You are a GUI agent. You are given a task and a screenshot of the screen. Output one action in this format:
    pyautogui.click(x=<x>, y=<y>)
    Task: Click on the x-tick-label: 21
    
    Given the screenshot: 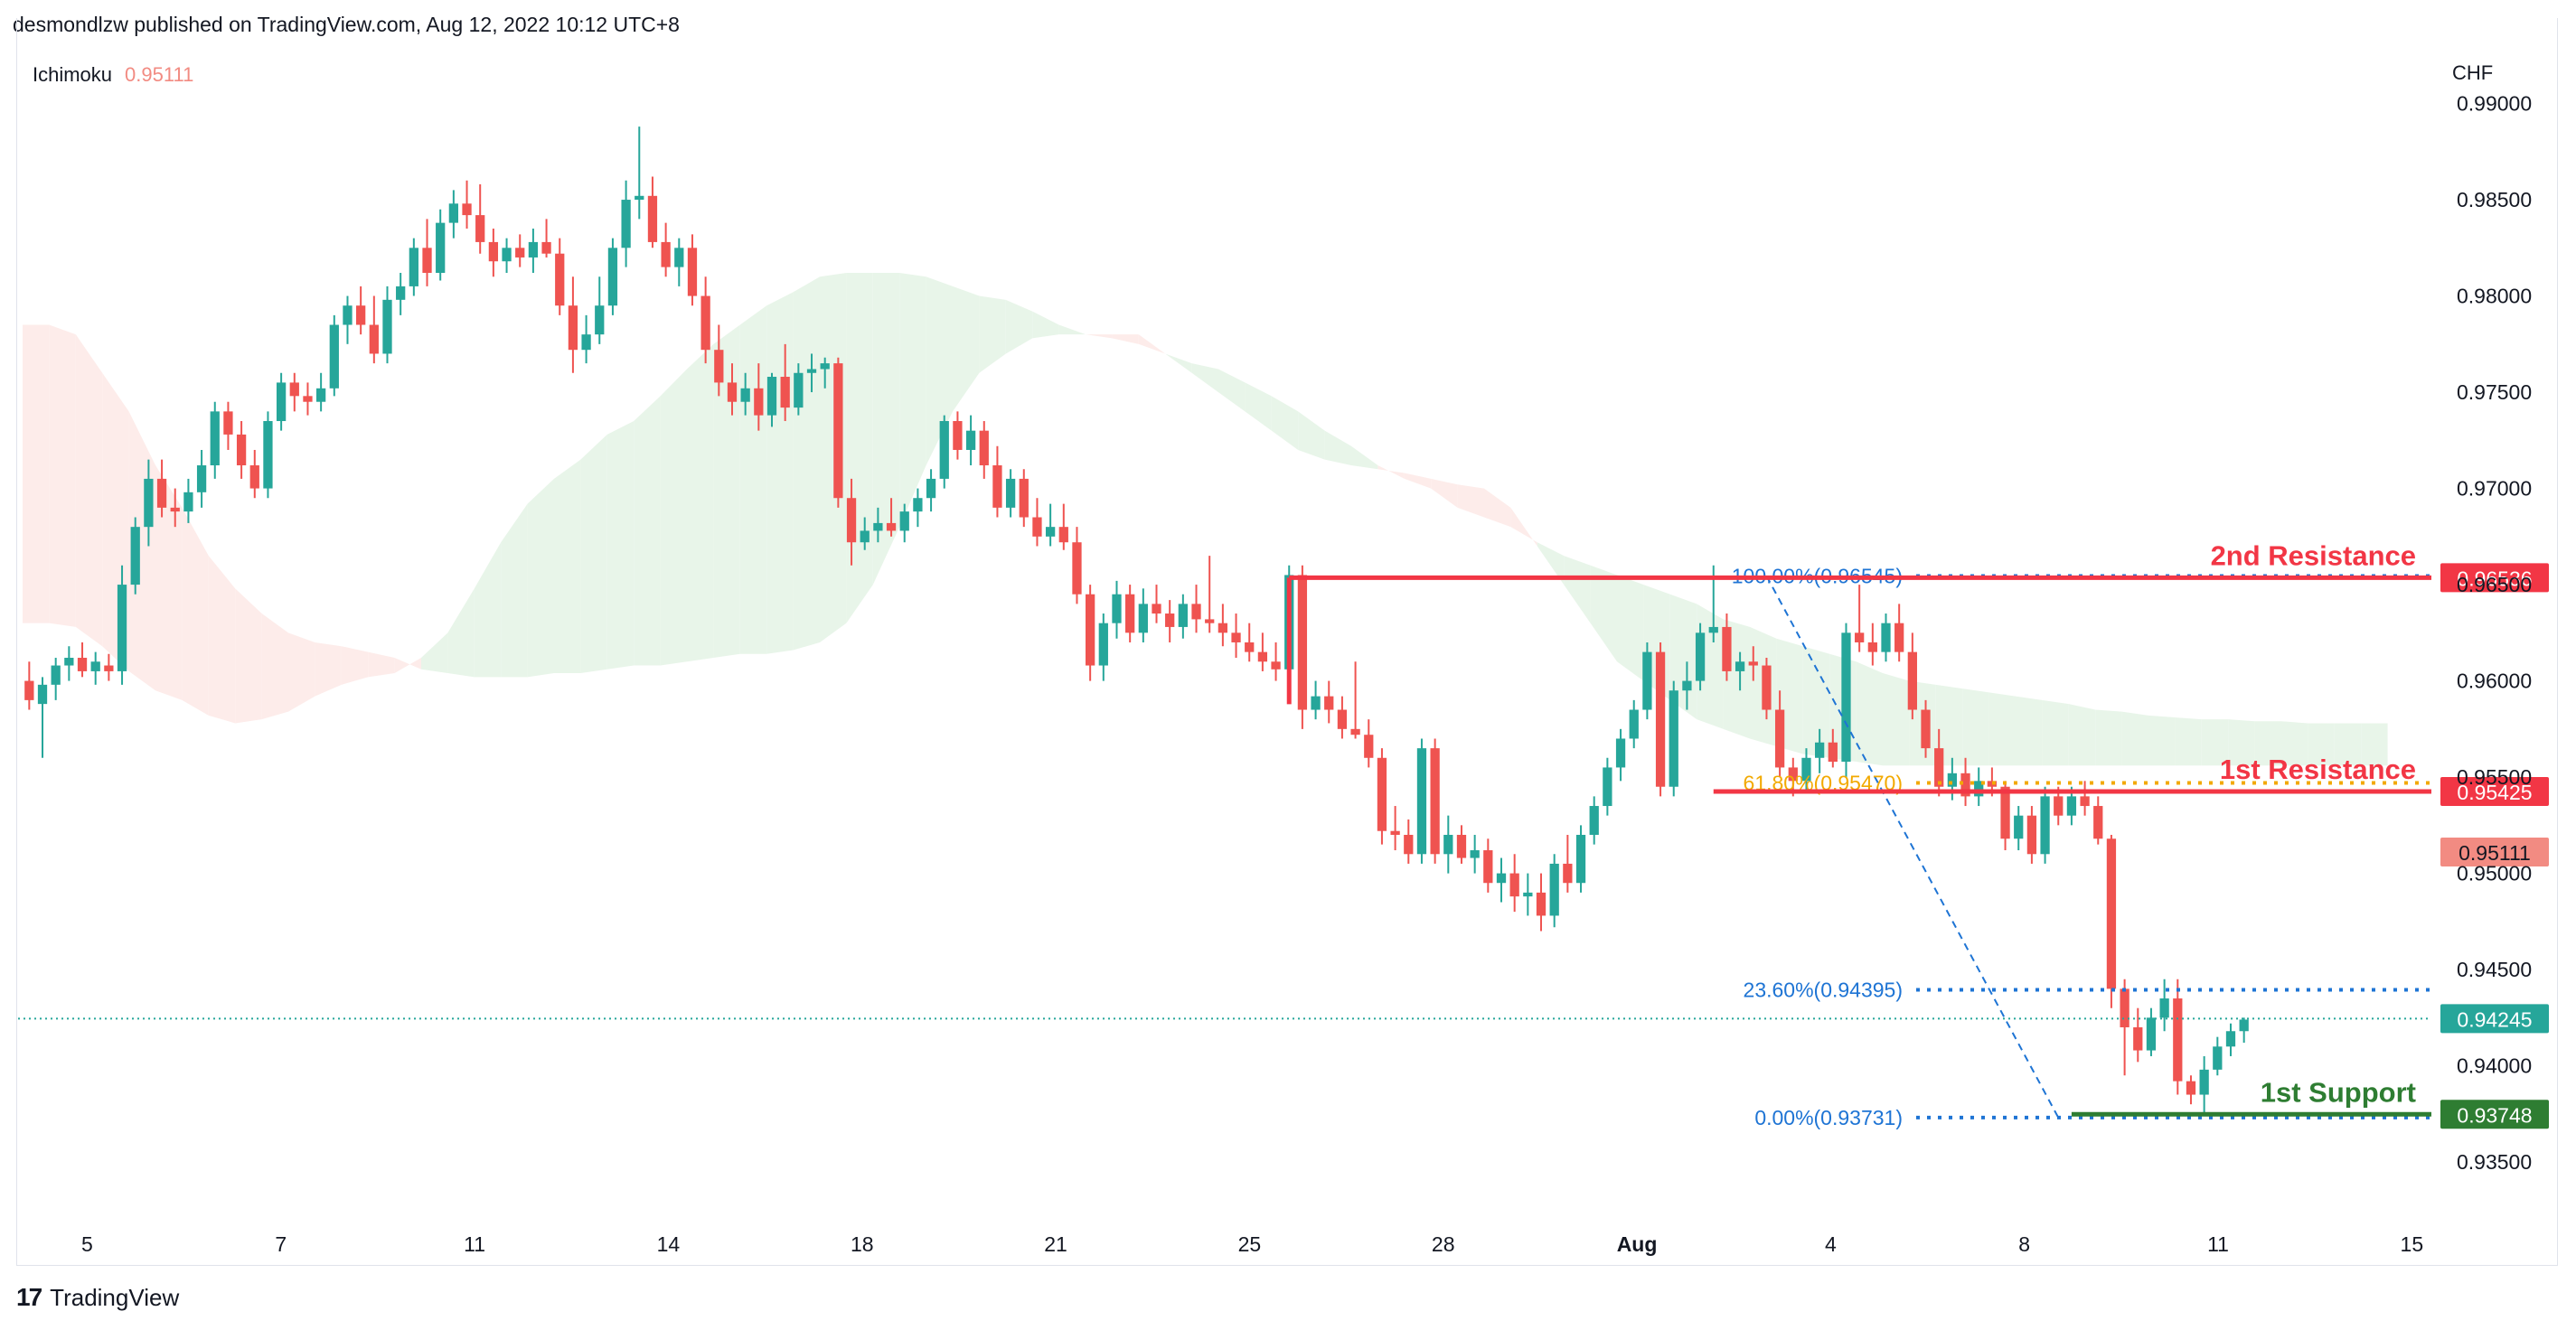 What is the action you would take?
    pyautogui.click(x=1055, y=1244)
    